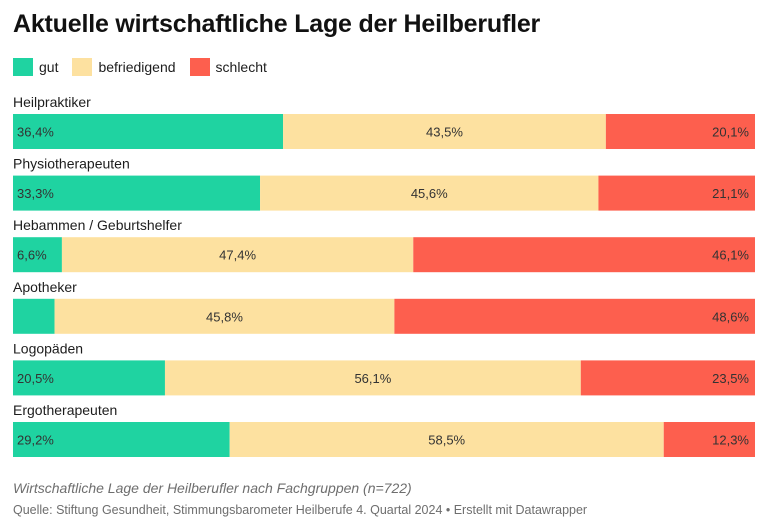 The width and height of the screenshot is (768, 531). What do you see at coordinates (35, 440) in the screenshot?
I see `data-label: 29,2%` at bounding box center [35, 440].